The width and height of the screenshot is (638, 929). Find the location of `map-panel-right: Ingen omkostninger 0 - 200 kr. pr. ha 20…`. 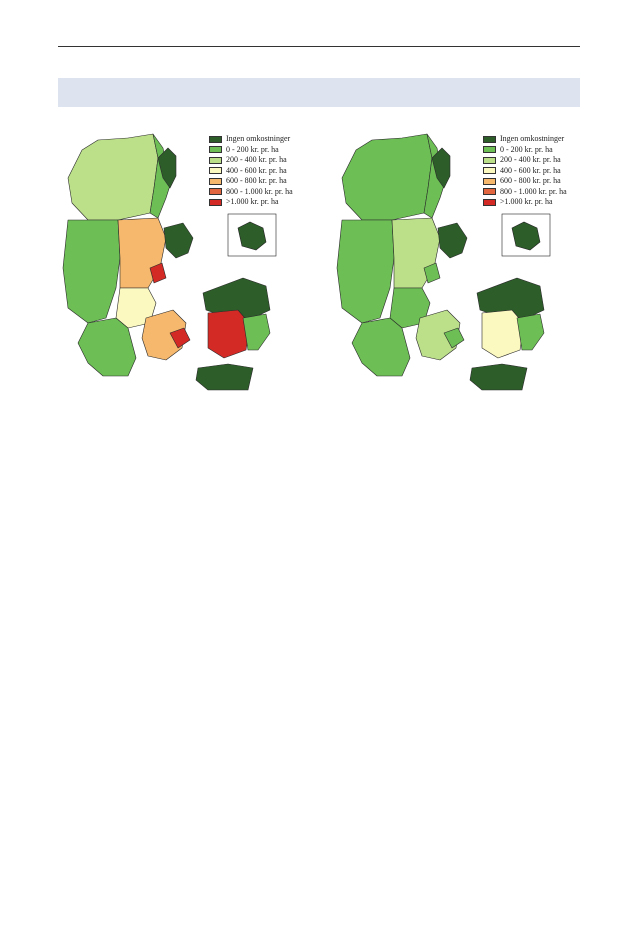

map-panel-right: Ingen omkostninger 0 - 200 kr. pr. ha 20… is located at coordinates (474, 263).